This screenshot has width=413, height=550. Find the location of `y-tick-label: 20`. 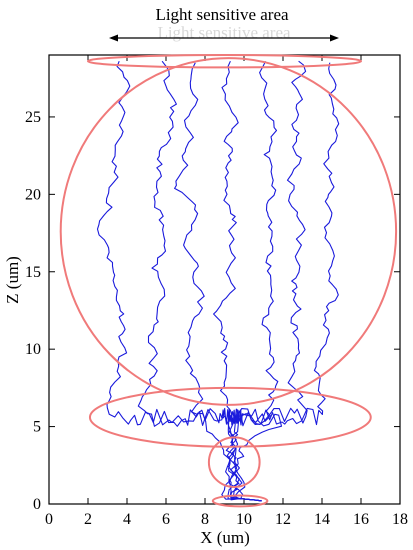

y-tick-label: 20 is located at coordinates (33, 194).